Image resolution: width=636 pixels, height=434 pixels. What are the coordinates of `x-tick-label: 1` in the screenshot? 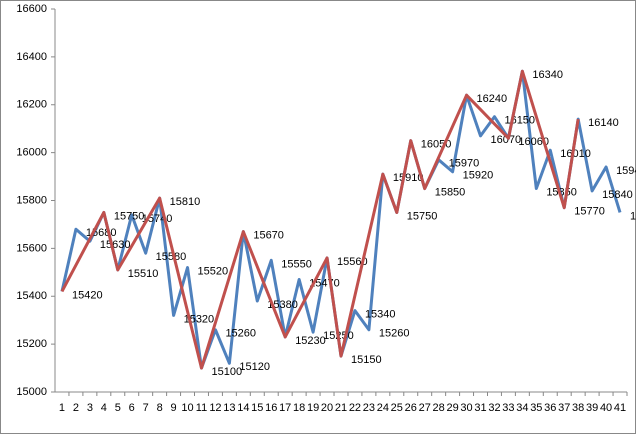 It's located at (62, 408).